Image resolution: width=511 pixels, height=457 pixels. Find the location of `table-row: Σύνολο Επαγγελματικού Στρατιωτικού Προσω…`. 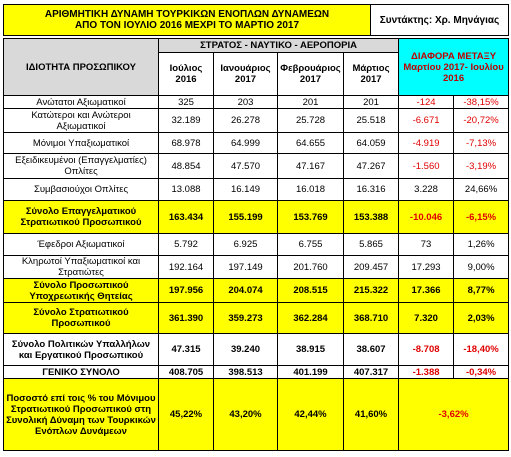

table-row: Σύνολο Επαγγελματικού Στρατιωτικού Προσω… is located at coordinates (256, 217).